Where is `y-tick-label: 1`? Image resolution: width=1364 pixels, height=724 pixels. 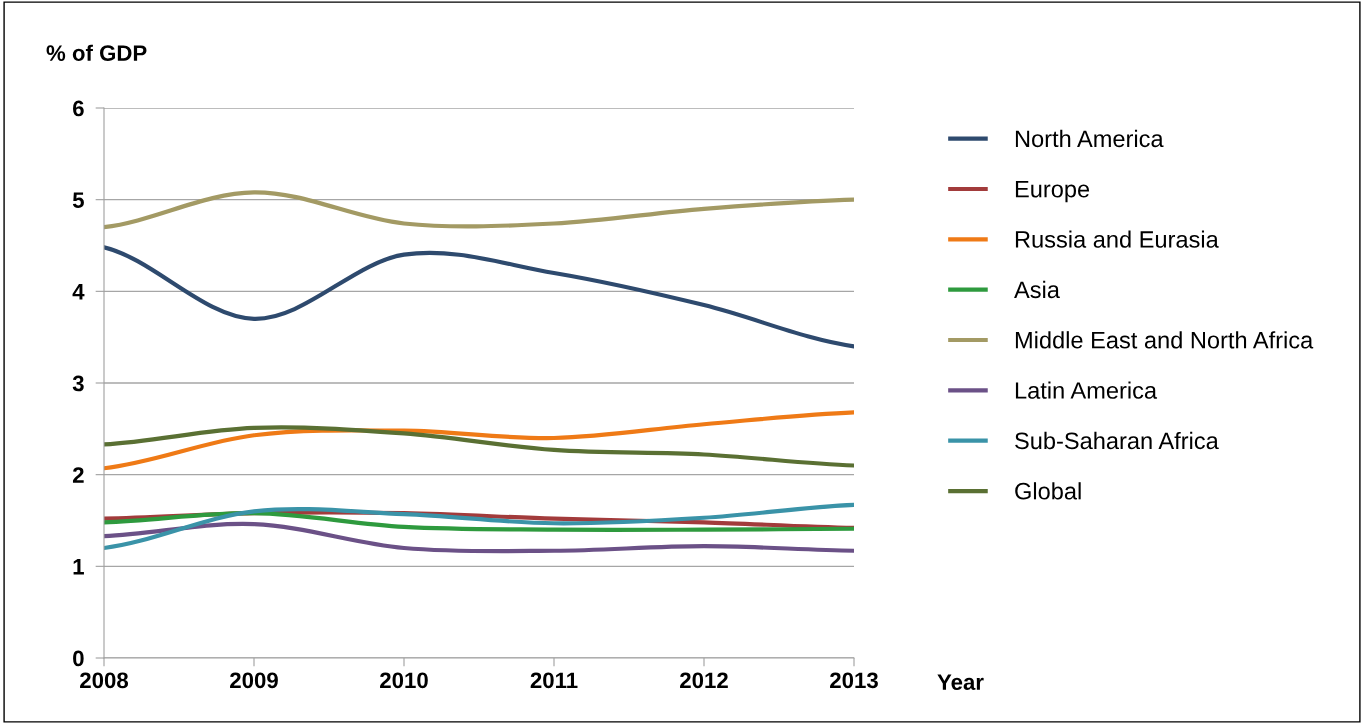
y-tick-label: 1 is located at coordinates (78, 567).